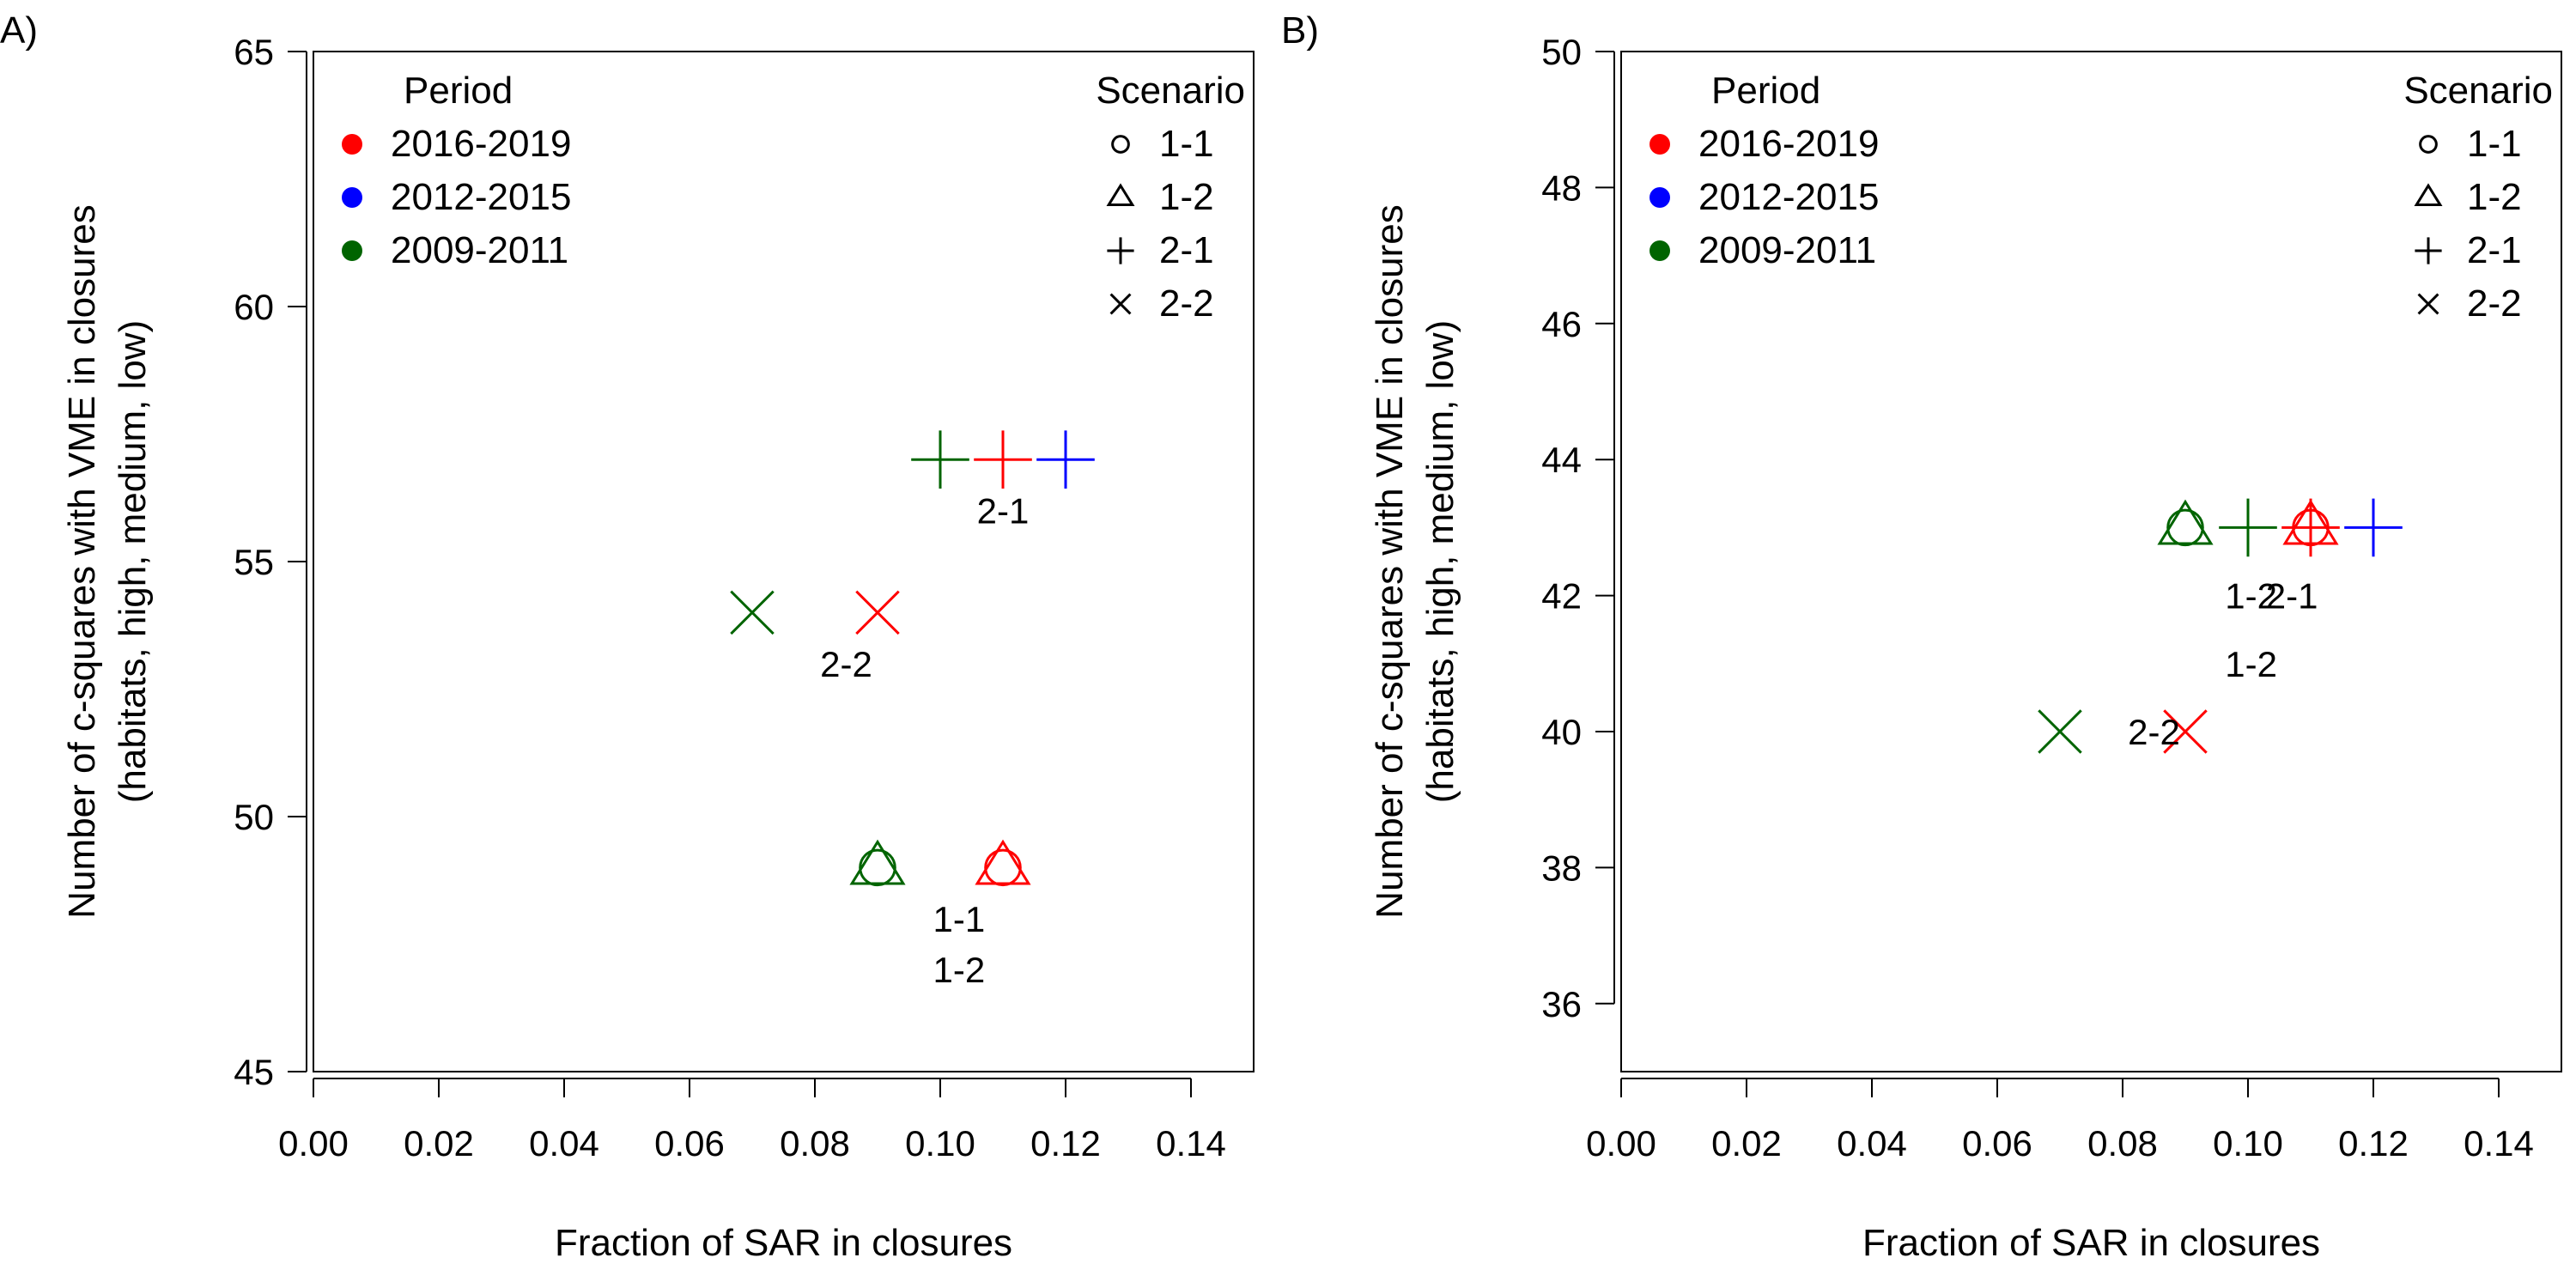 The image size is (2576, 1288). What do you see at coordinates (1561, 868) in the screenshot?
I see `y-tick-label: 38` at bounding box center [1561, 868].